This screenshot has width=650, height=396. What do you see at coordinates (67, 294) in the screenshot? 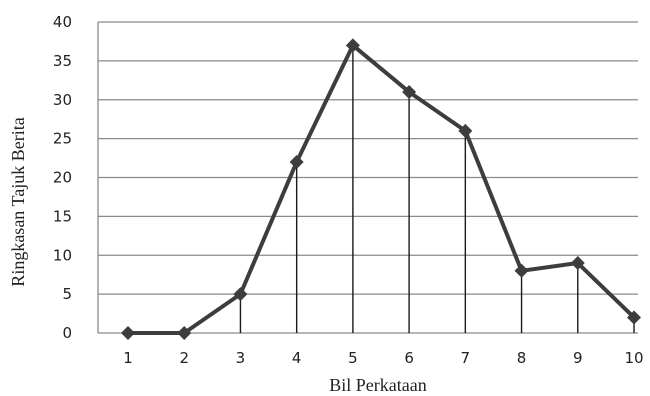
I see `y-tick-label-5: 5` at bounding box center [67, 294].